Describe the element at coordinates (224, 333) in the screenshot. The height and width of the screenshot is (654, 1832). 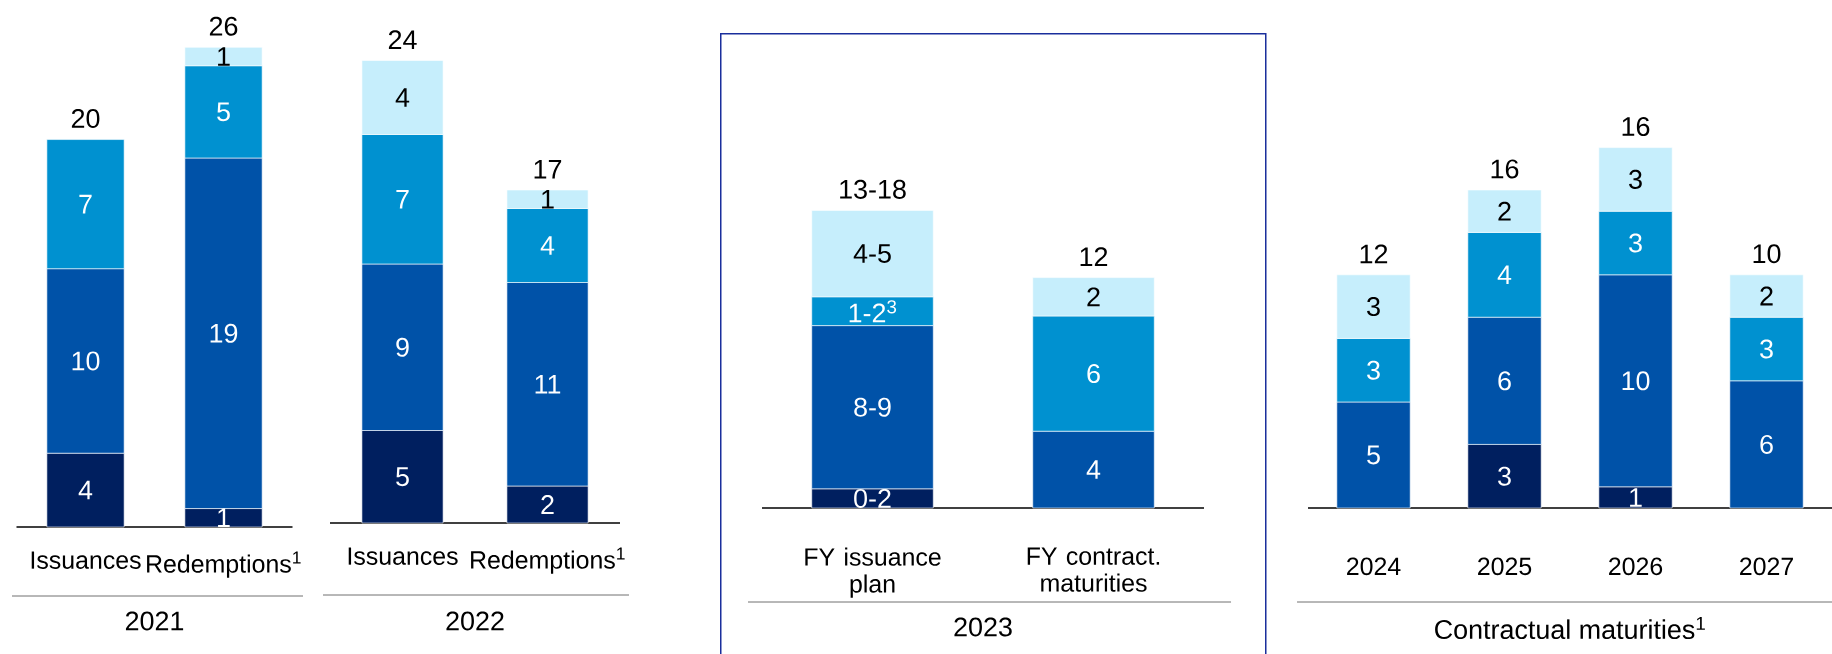
I see `data-label: 19` at that location.